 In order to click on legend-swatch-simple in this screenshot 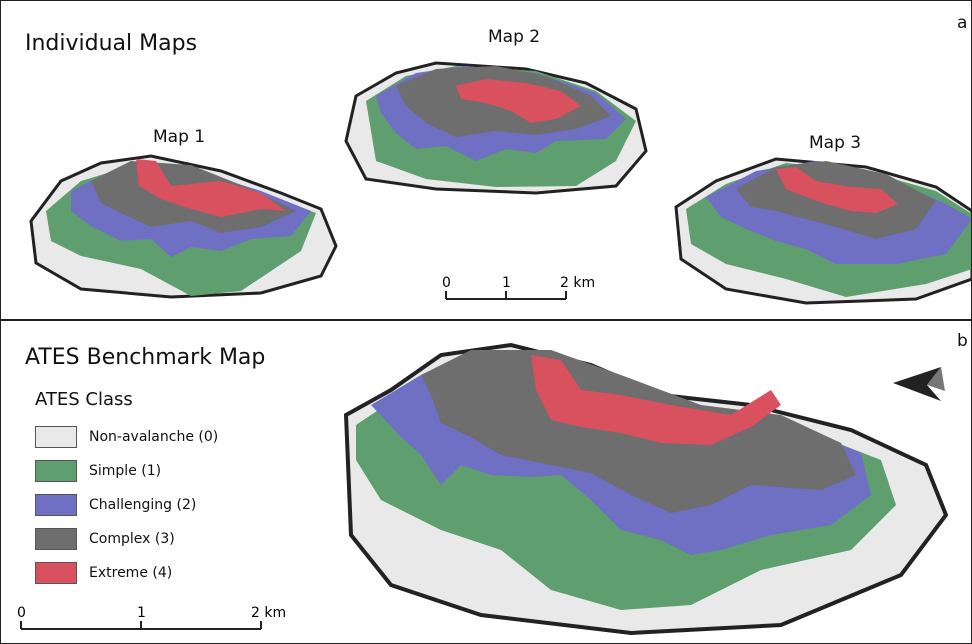, I will do `click(56, 471)`.